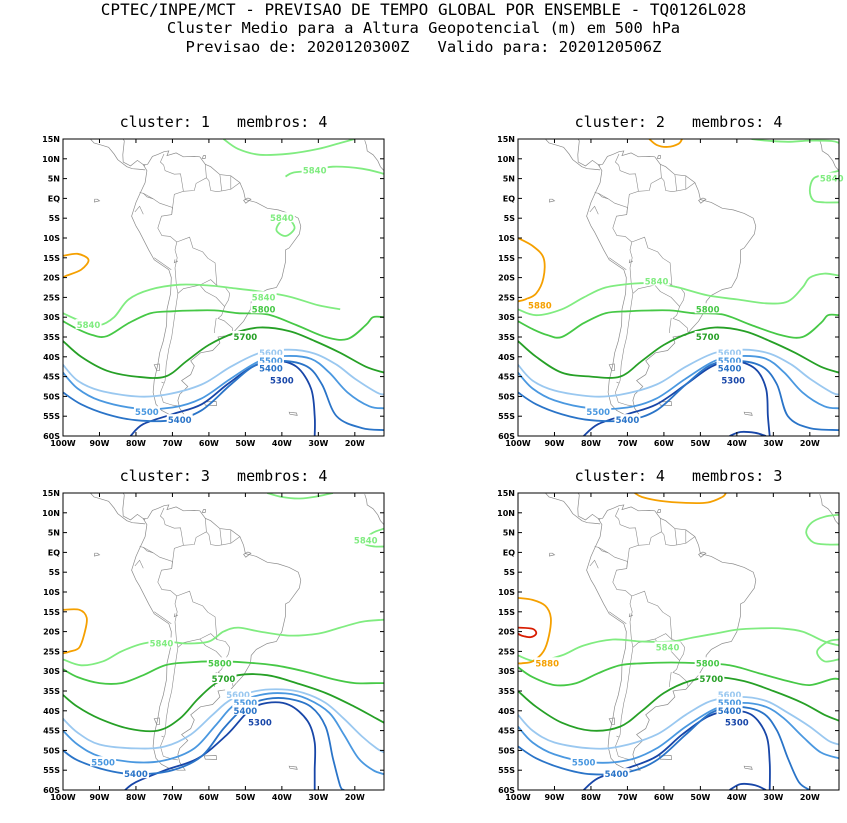 Image resolution: width=847 pixels, height=823 pixels. I want to click on contour-label: 5300, so click(733, 382).